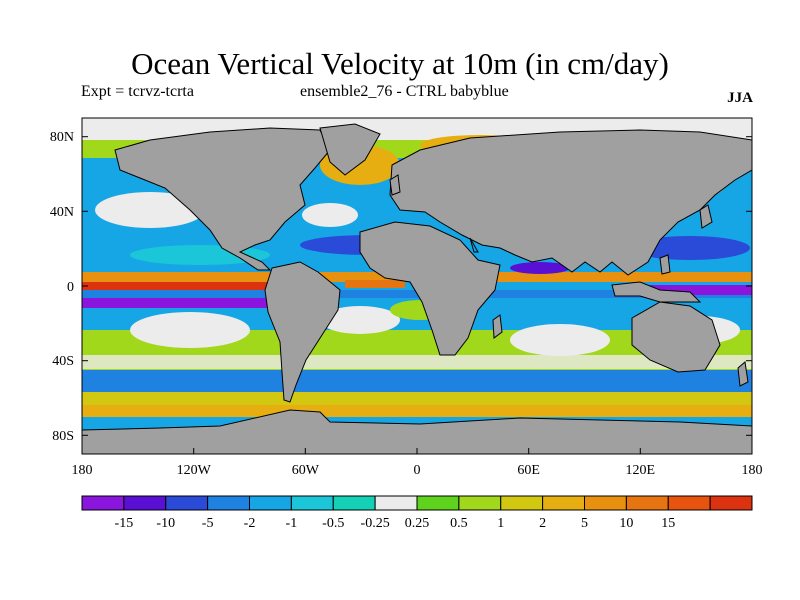 The width and height of the screenshot is (800, 600). What do you see at coordinates (250, 523) in the screenshot?
I see `colorbar-label: -2` at bounding box center [250, 523].